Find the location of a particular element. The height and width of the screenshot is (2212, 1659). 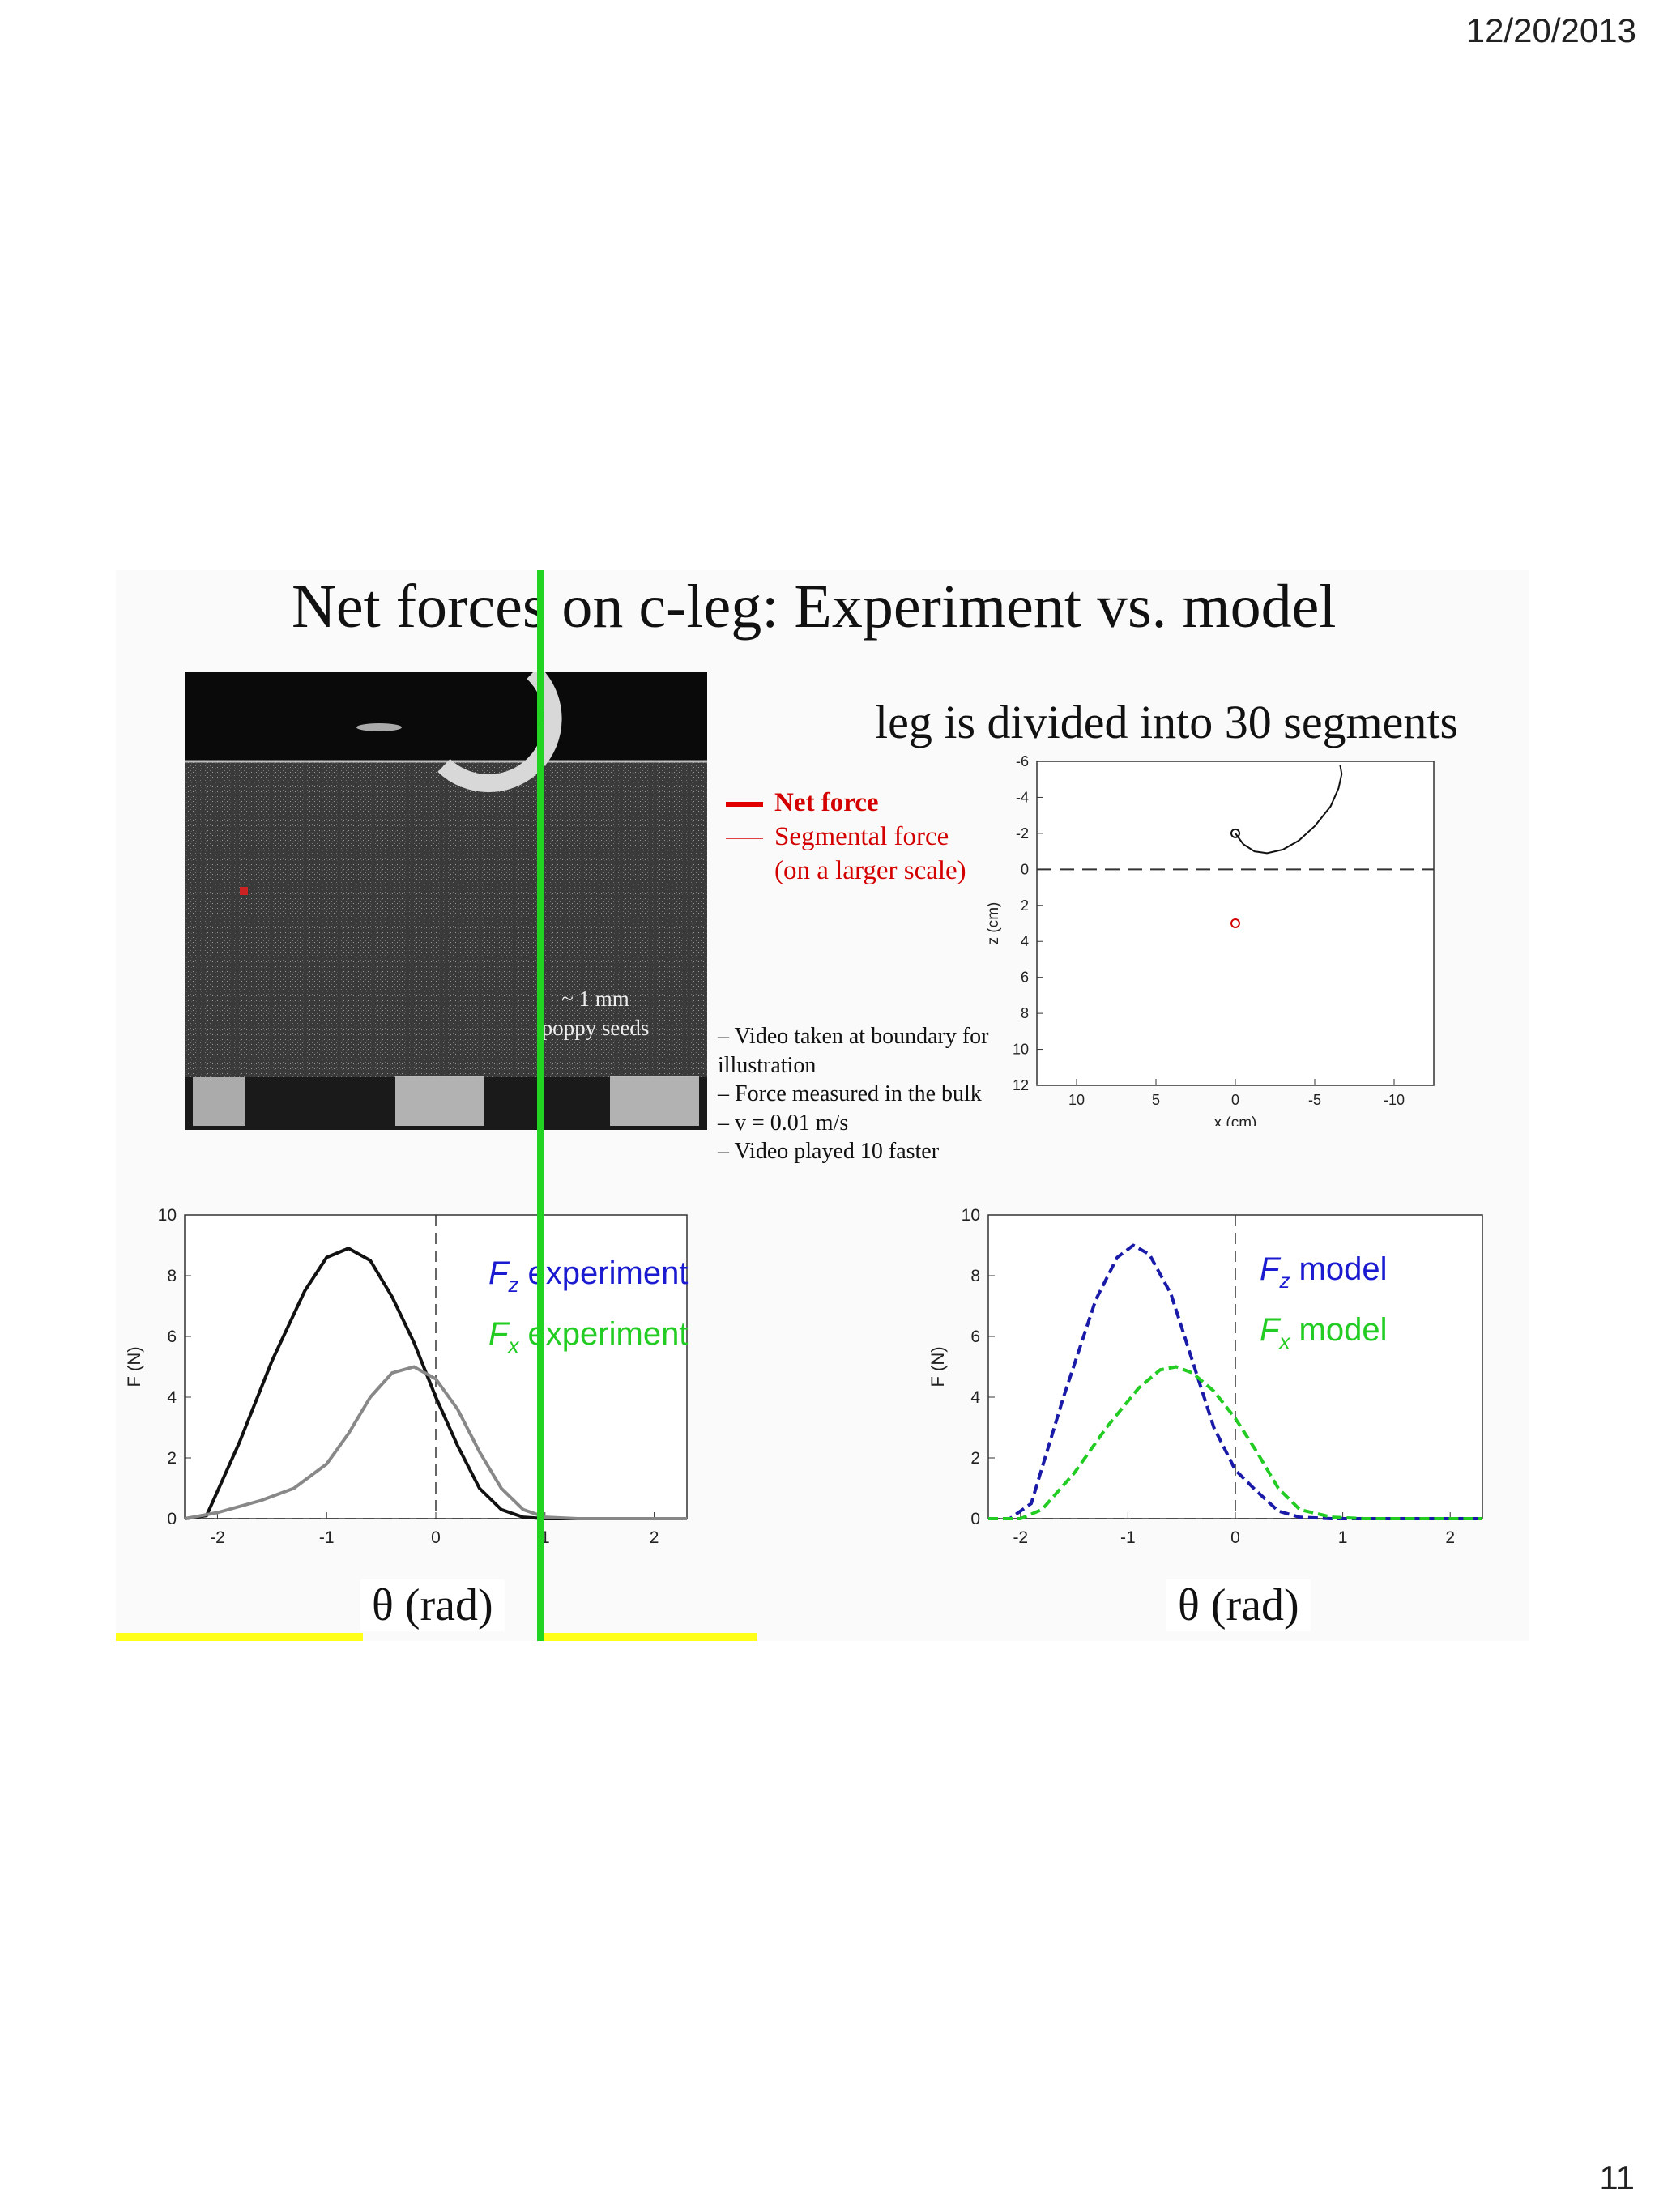

red-marker is located at coordinates (244, 891).